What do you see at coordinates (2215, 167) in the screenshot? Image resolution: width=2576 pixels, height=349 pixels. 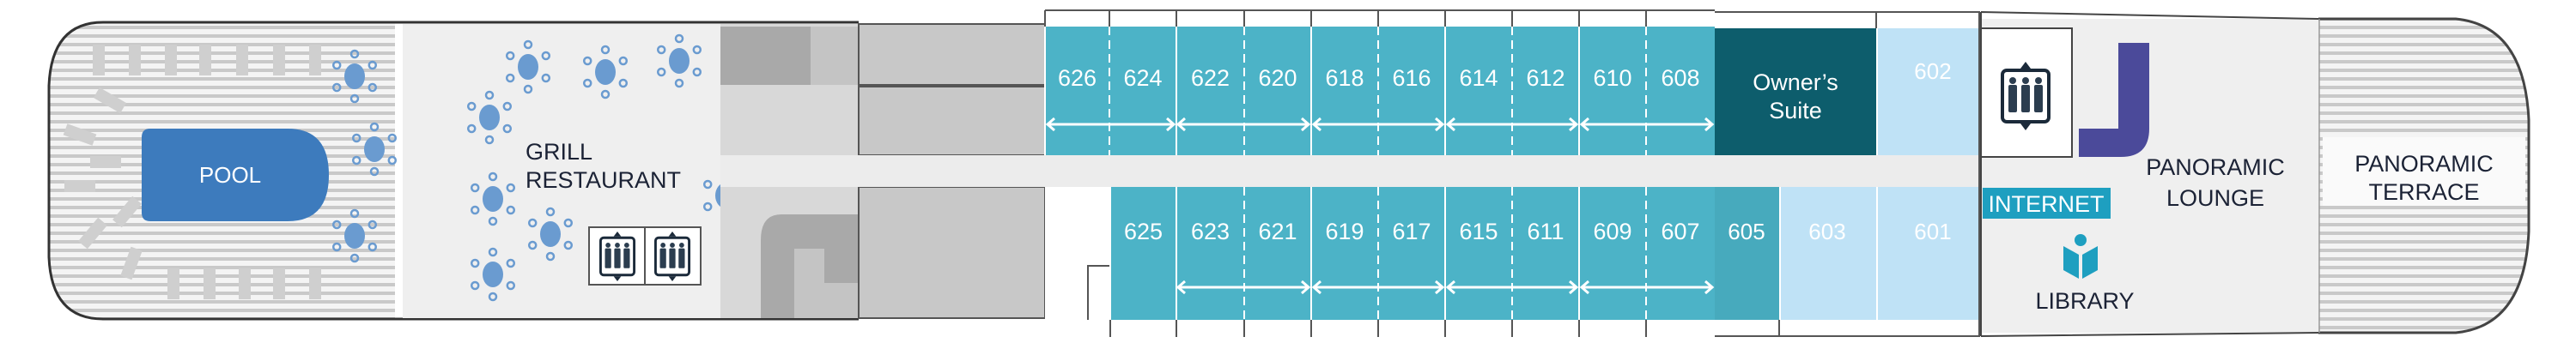 I see `panoramic-lounge-label-1: PANORAMIC` at bounding box center [2215, 167].